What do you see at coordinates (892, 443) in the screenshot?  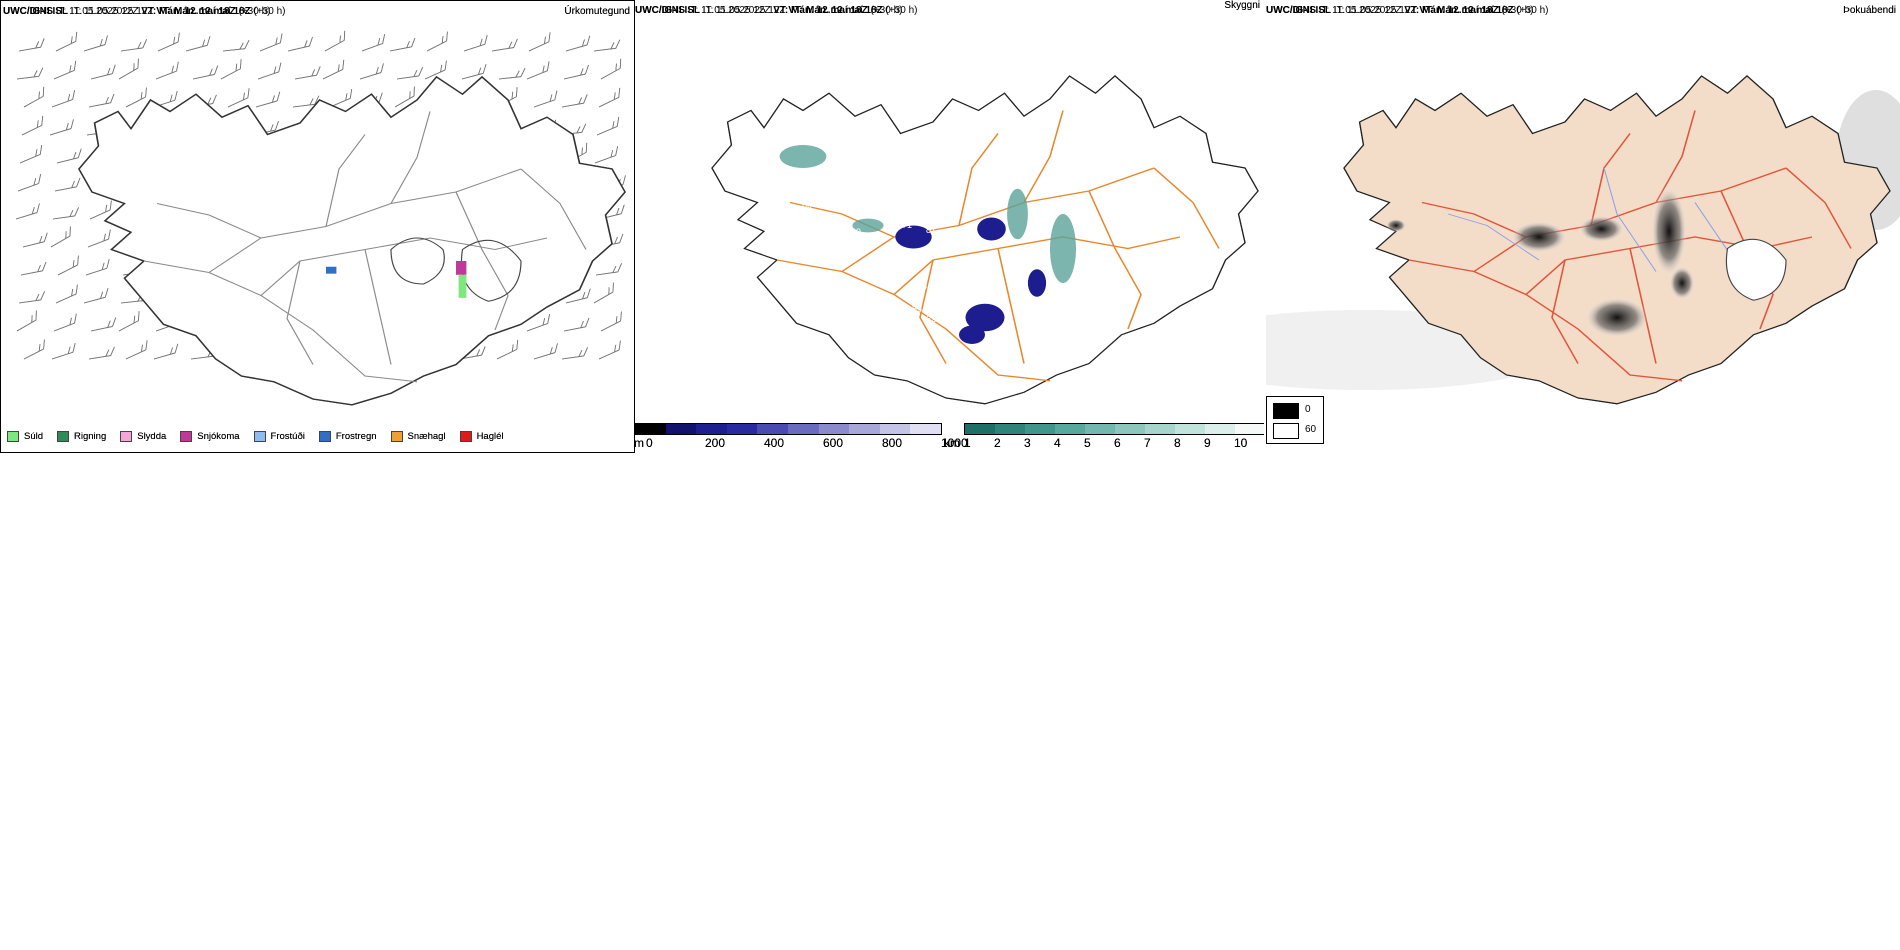 I see `colorbar-m-tick: 800` at bounding box center [892, 443].